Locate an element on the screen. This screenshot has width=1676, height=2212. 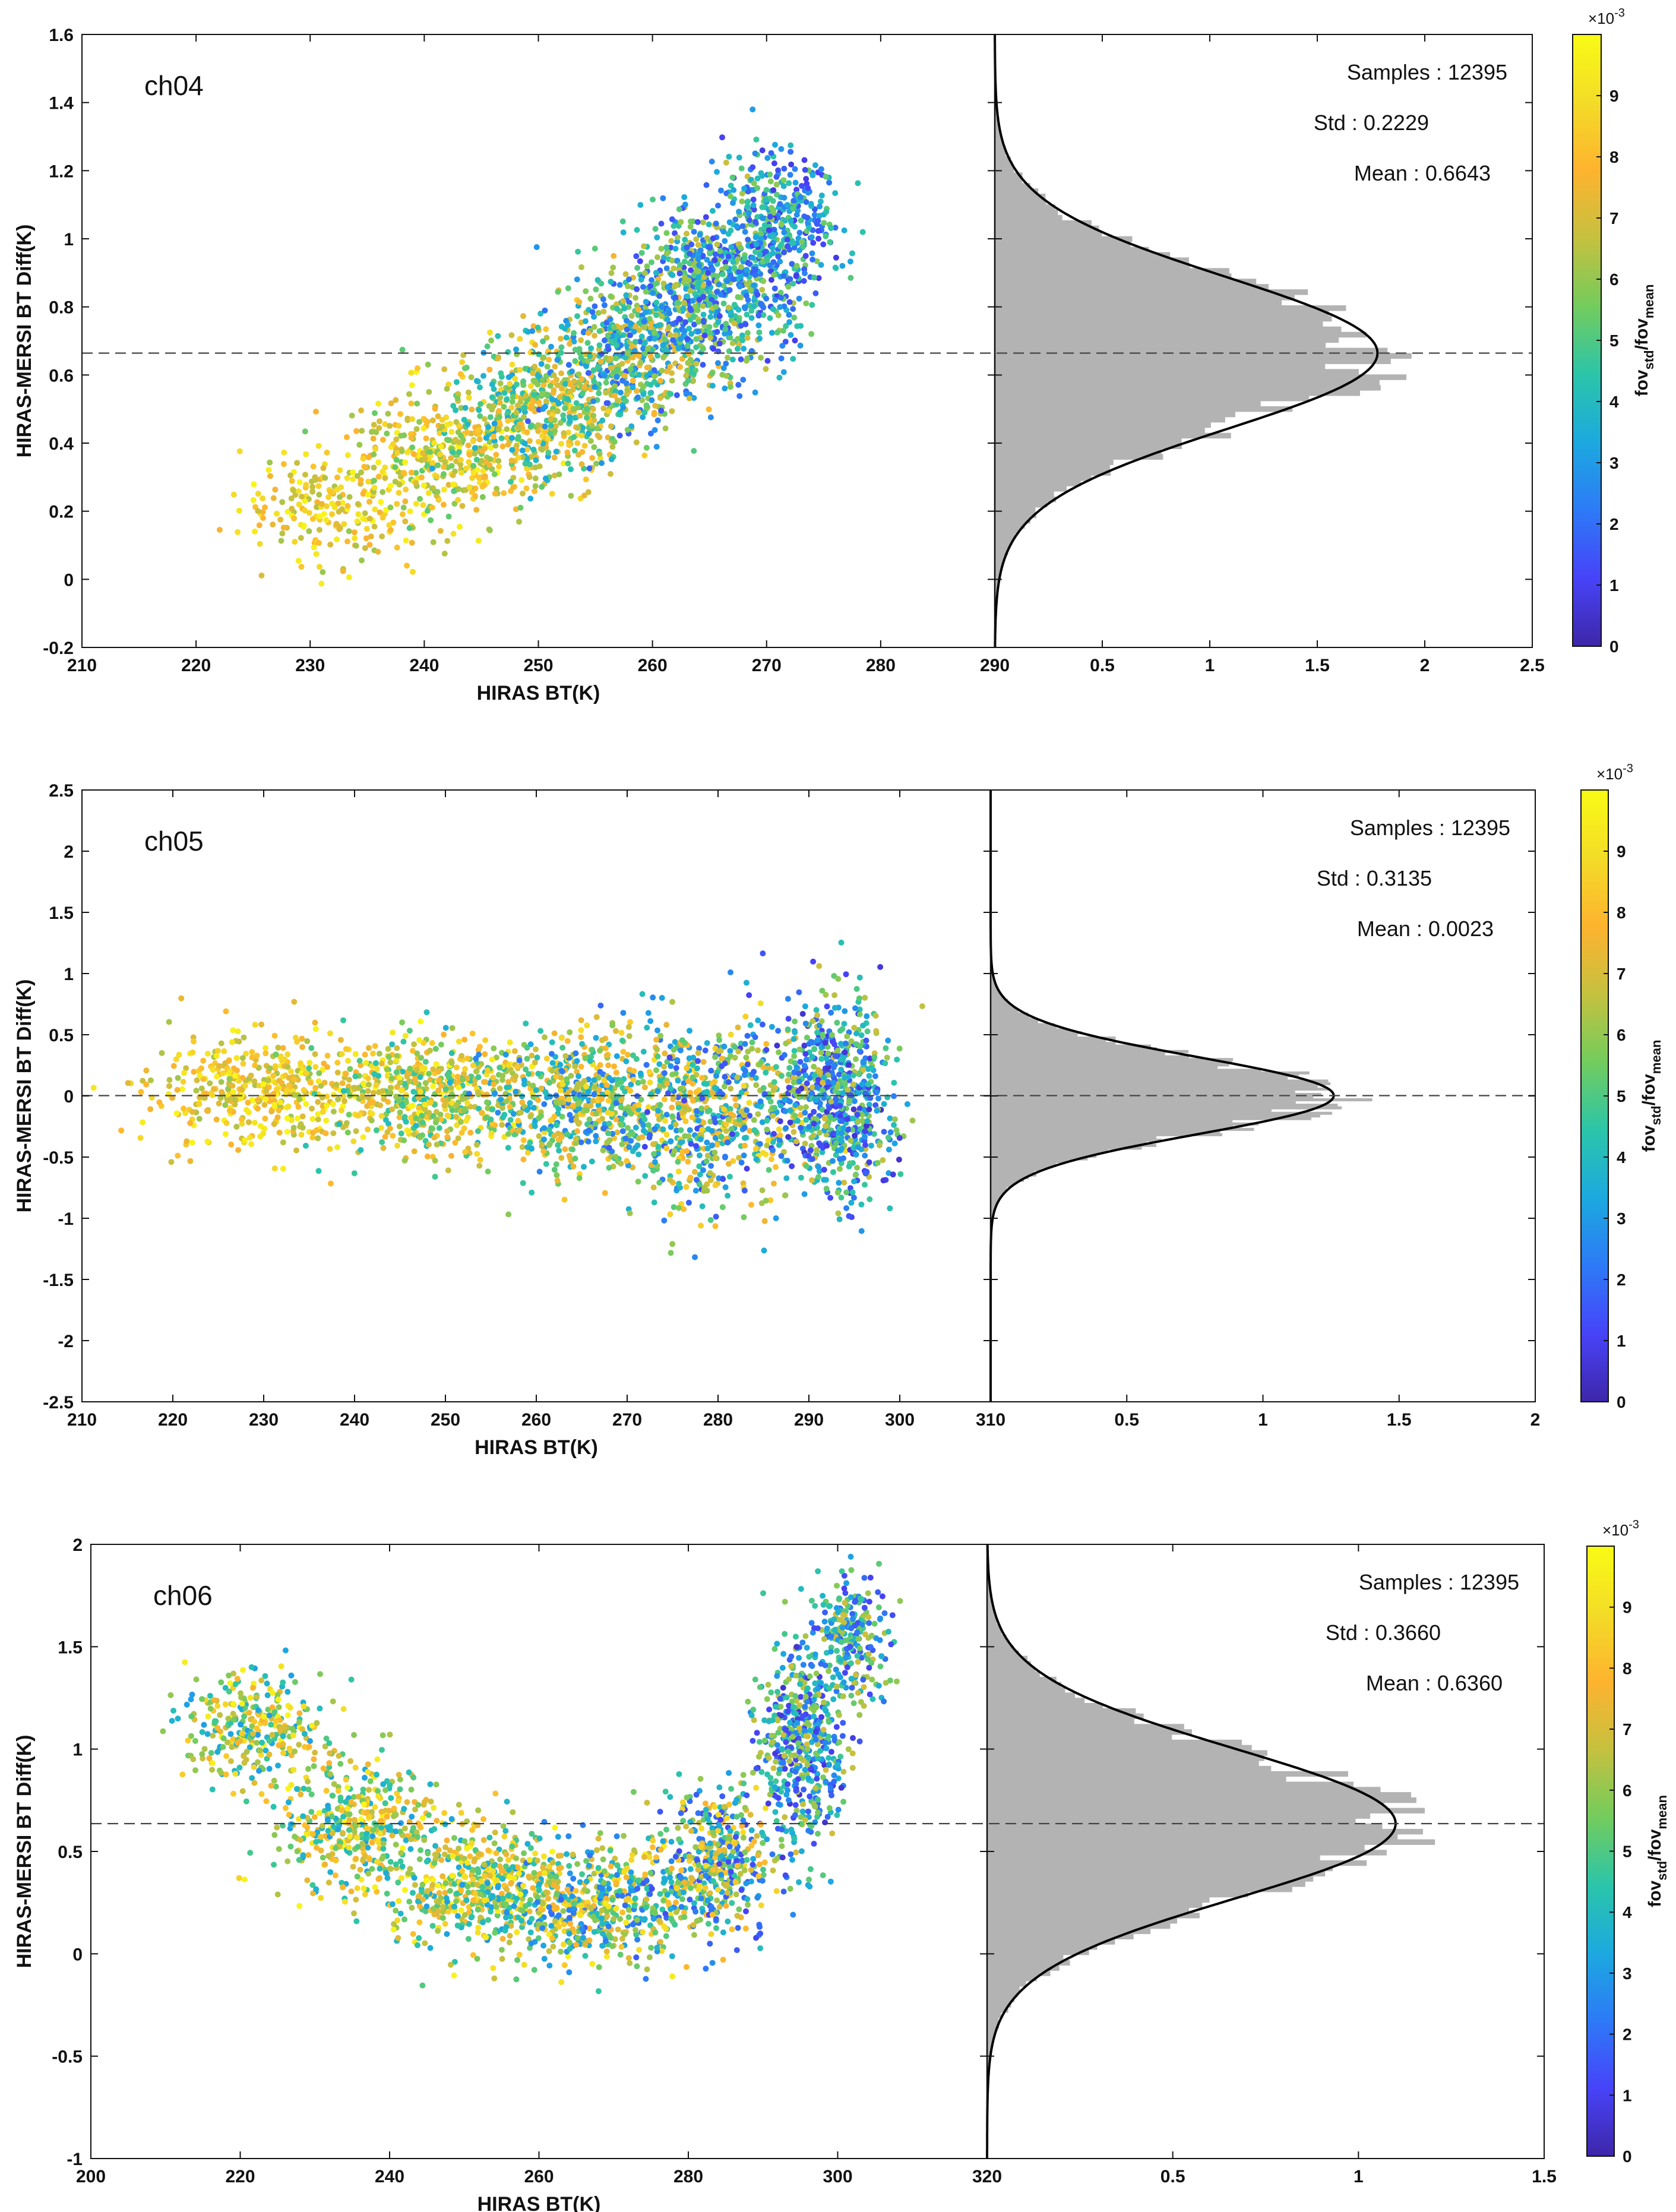
y-tick-label: 0 is located at coordinates (69, 580).